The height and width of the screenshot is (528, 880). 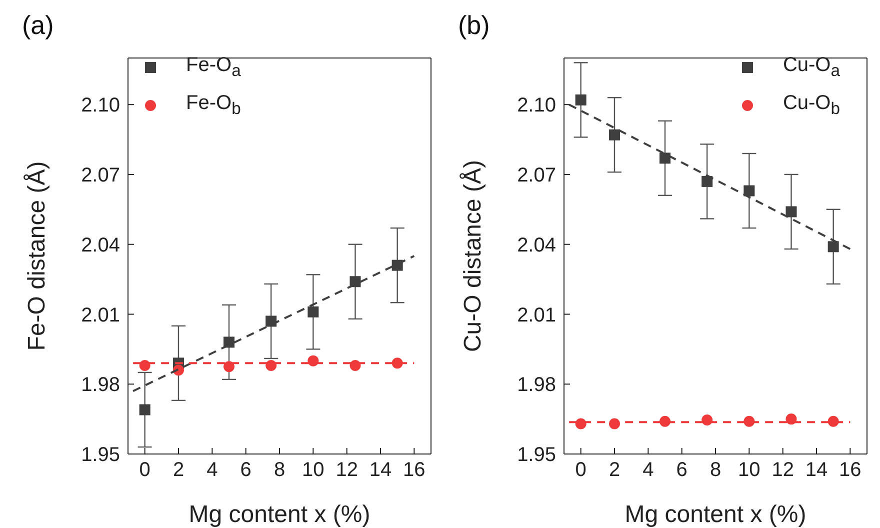 What do you see at coordinates (811, 105) in the screenshot?
I see `legend-label: Cu-O$_{b}$` at bounding box center [811, 105].